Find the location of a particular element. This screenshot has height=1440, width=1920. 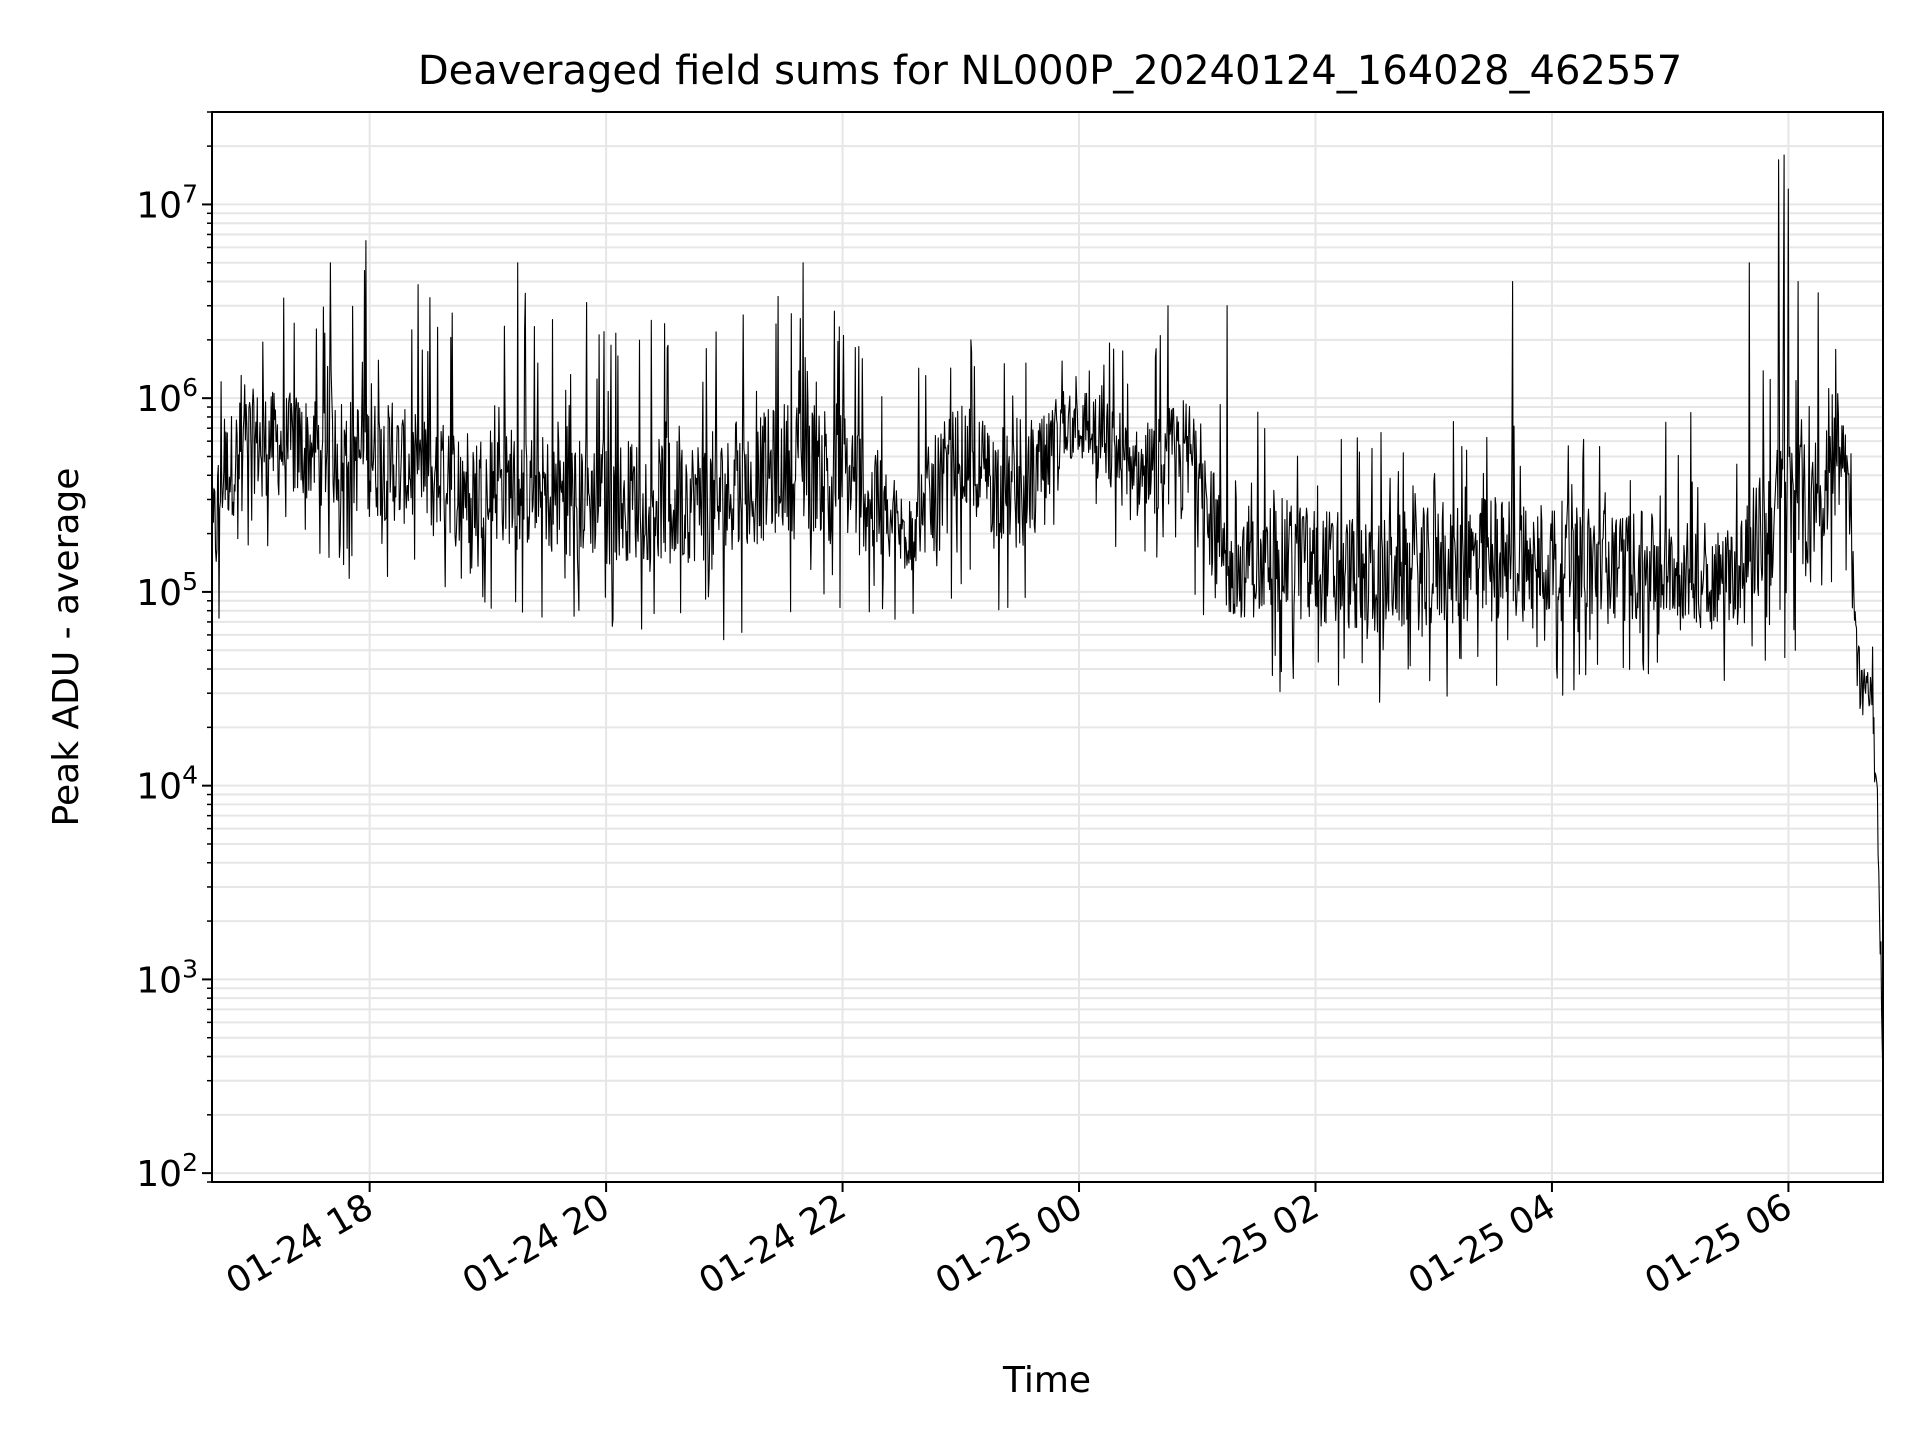

y-tick-label: 10⁵ is located at coordinates (167, 590).